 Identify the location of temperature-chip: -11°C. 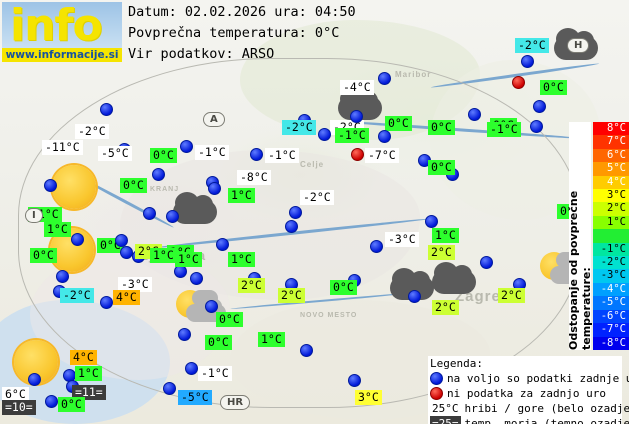
(62, 147).